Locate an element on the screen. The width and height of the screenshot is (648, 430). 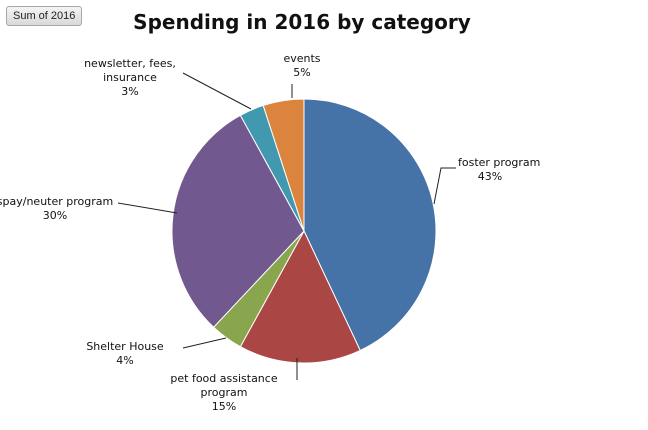
pie-slice-events is located at coordinates (283, 165).